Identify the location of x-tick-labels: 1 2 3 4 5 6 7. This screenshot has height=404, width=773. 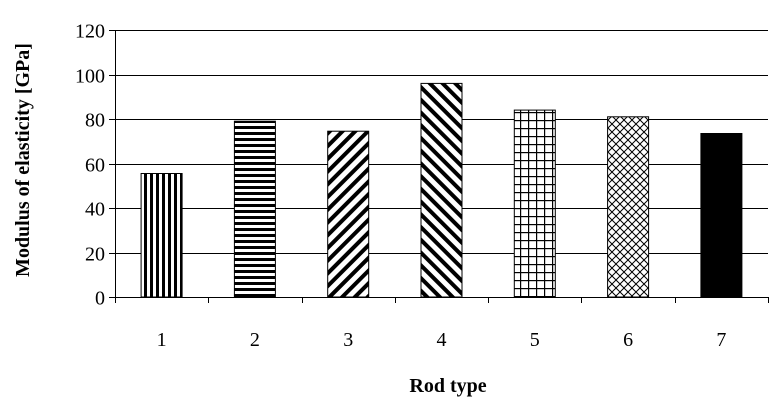
(442, 340).